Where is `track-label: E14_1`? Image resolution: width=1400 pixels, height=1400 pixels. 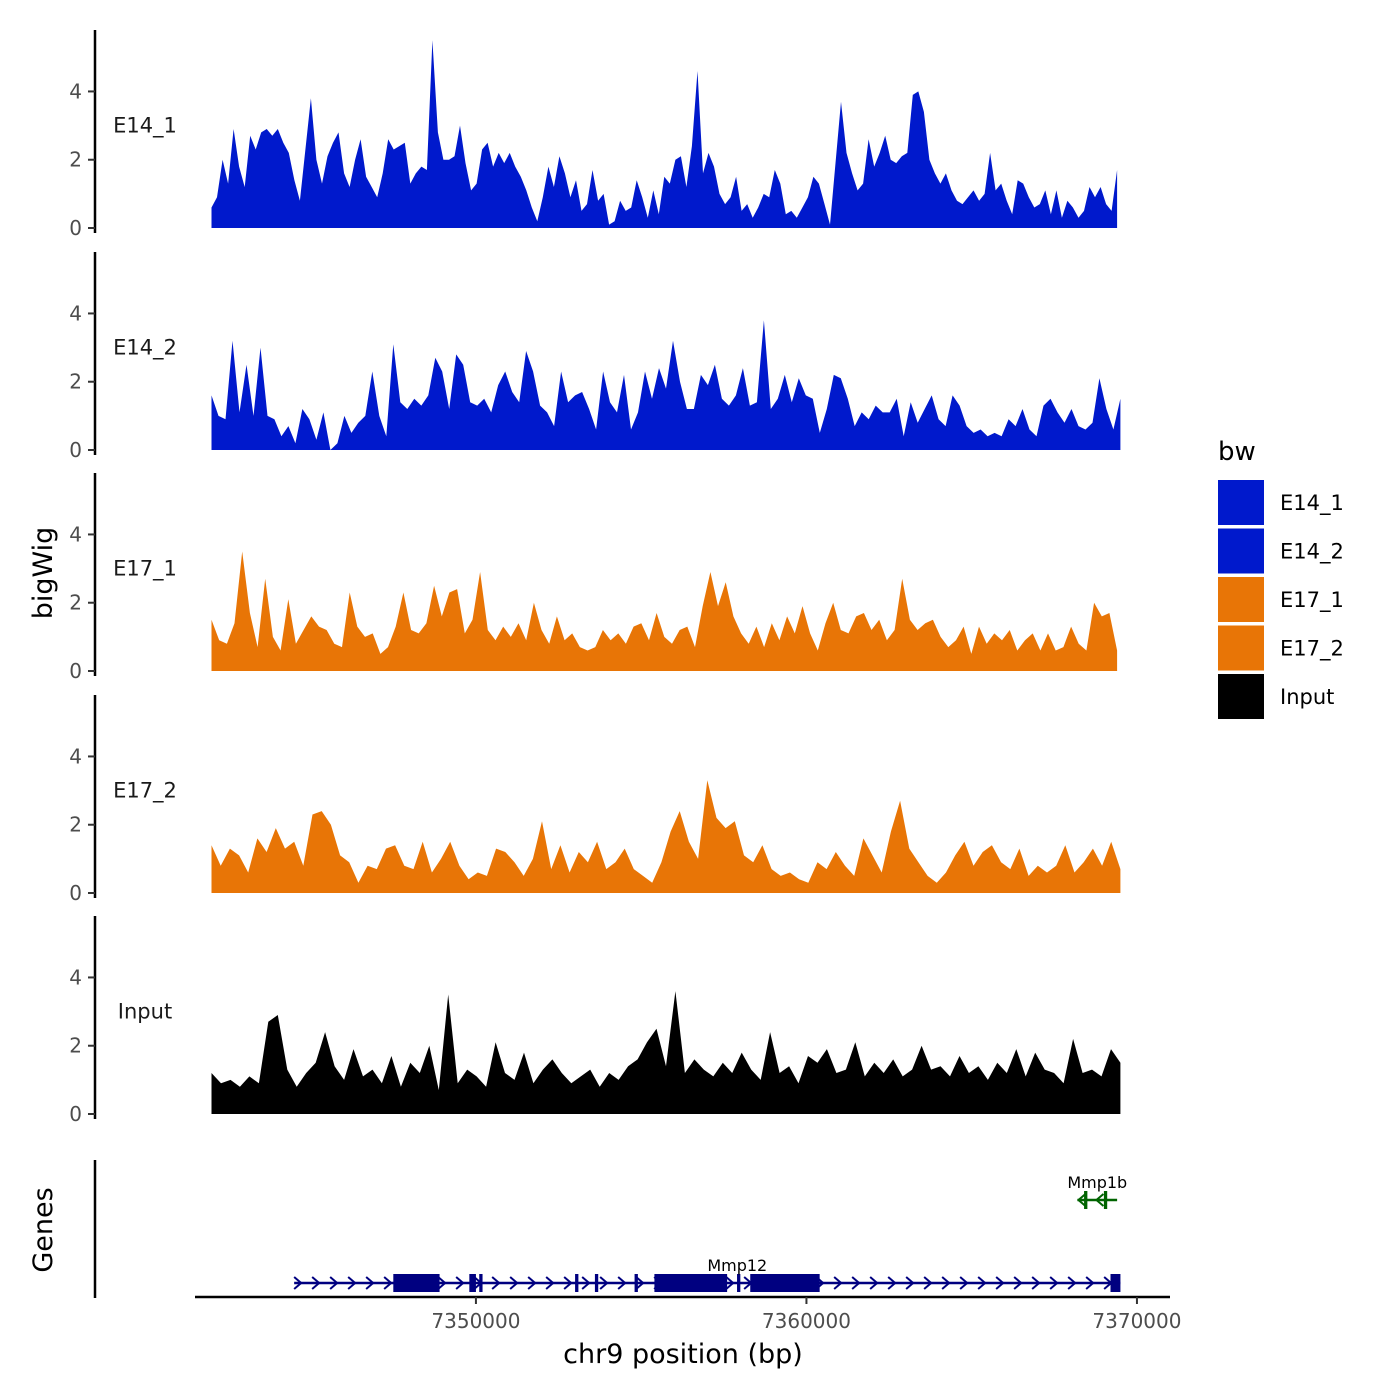
track-label: E14_1 is located at coordinates (145, 125).